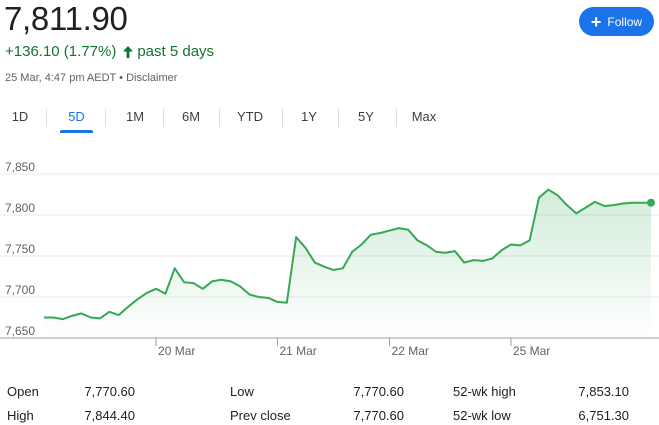  Describe the element at coordinates (76, 119) in the screenshot. I see `tab-5d: 5D` at that location.